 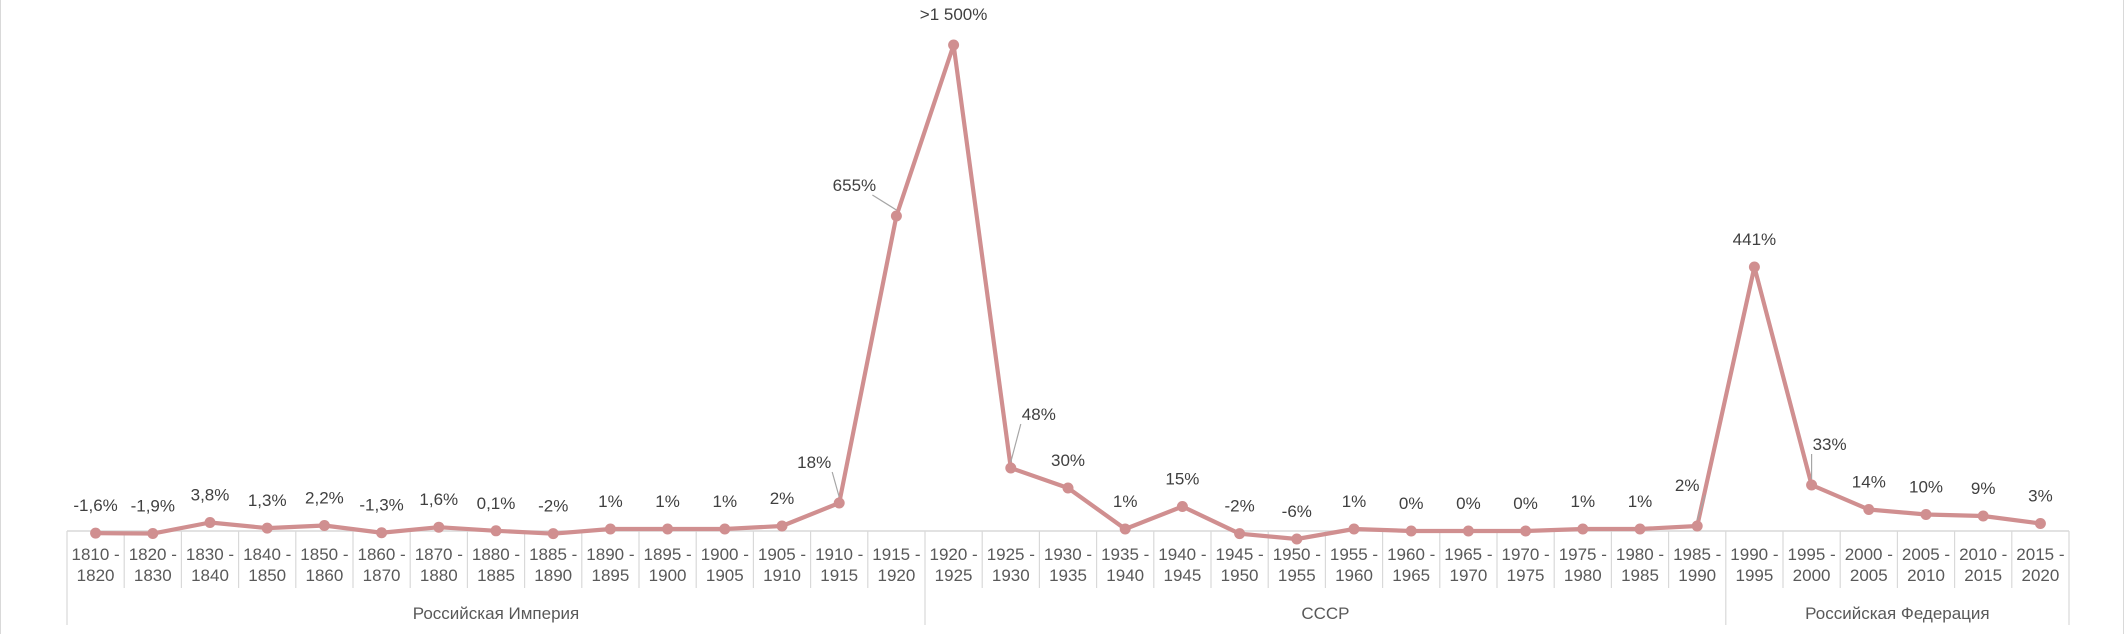 I want to click on x-tick-label-line: 1980, so click(x=1583, y=575).